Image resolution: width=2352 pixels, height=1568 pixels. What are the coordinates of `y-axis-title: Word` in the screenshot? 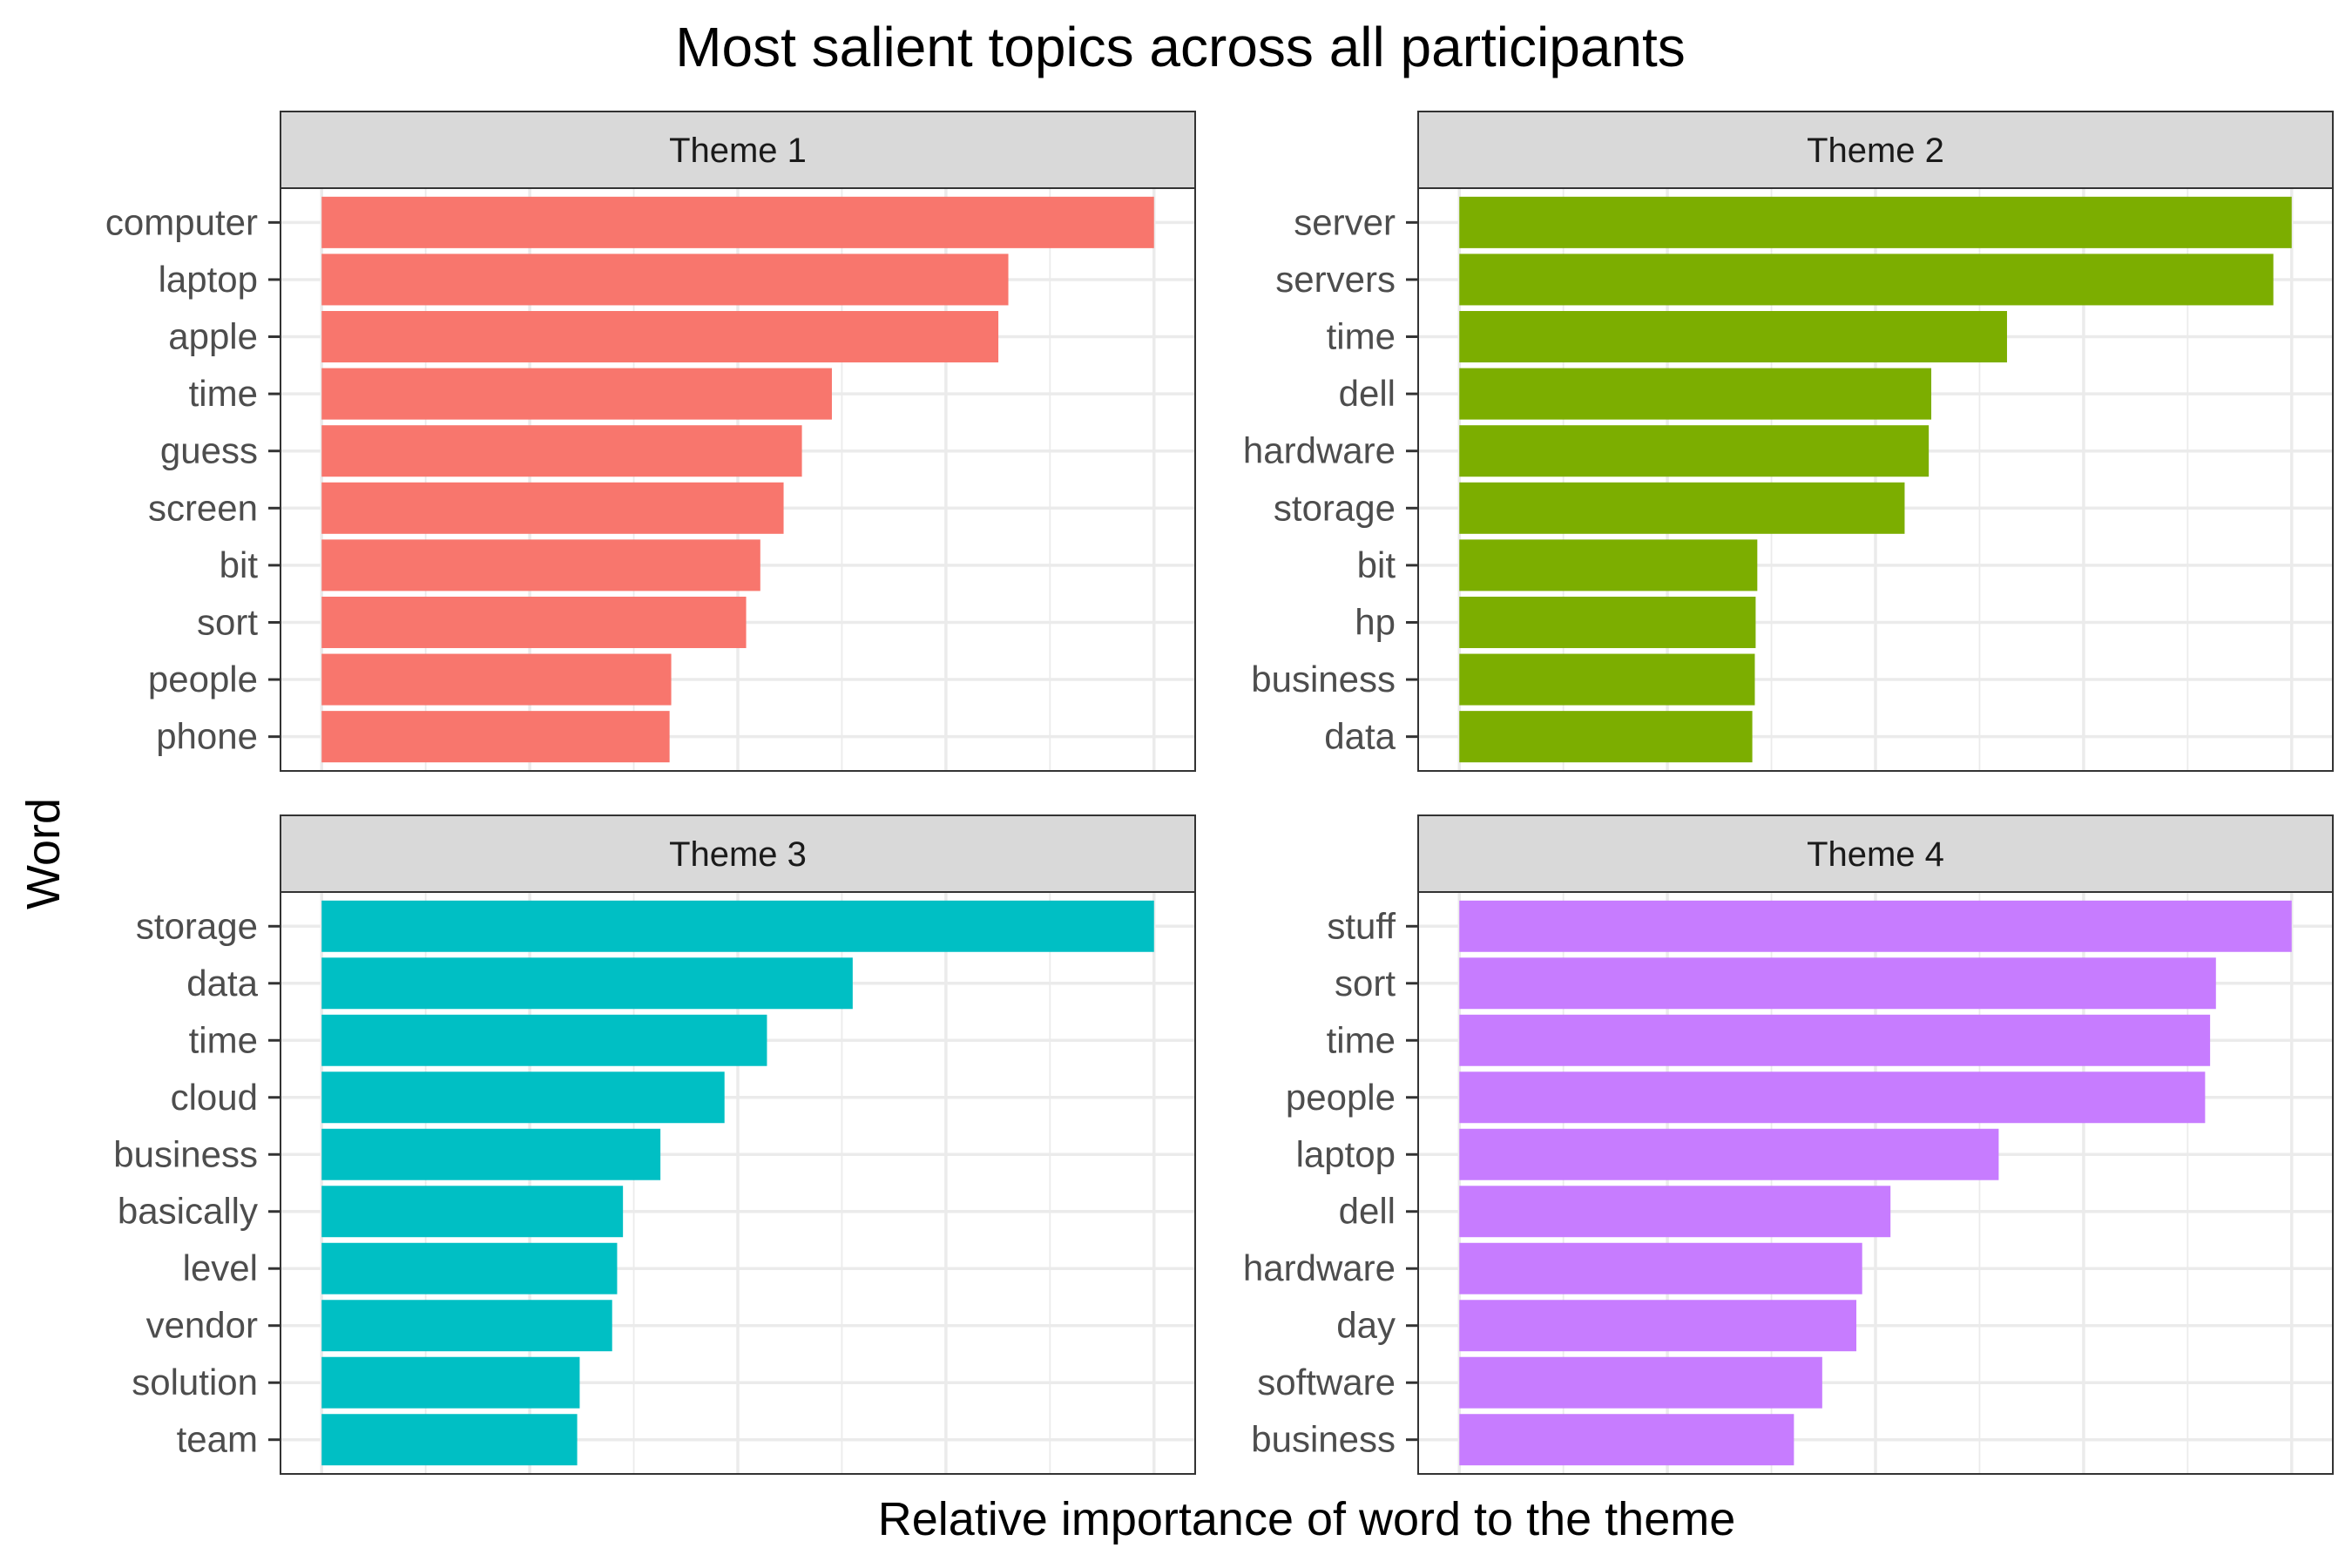 It's located at (44, 854).